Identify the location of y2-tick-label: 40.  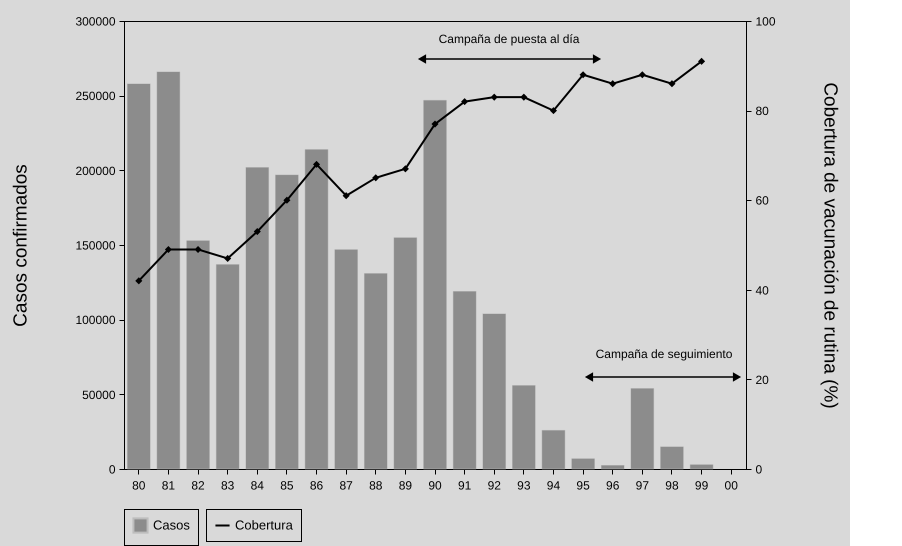
(763, 290).